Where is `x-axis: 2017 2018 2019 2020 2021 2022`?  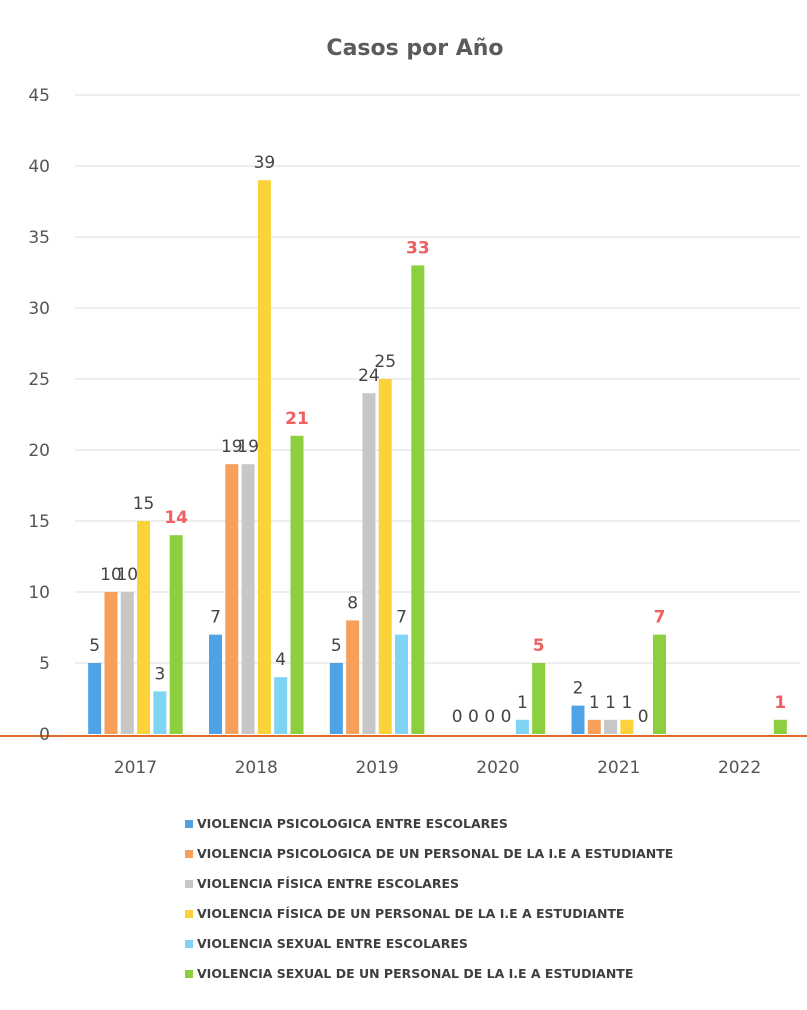
x-axis: 2017 2018 2019 2020 2021 2022 is located at coordinates (437, 768).